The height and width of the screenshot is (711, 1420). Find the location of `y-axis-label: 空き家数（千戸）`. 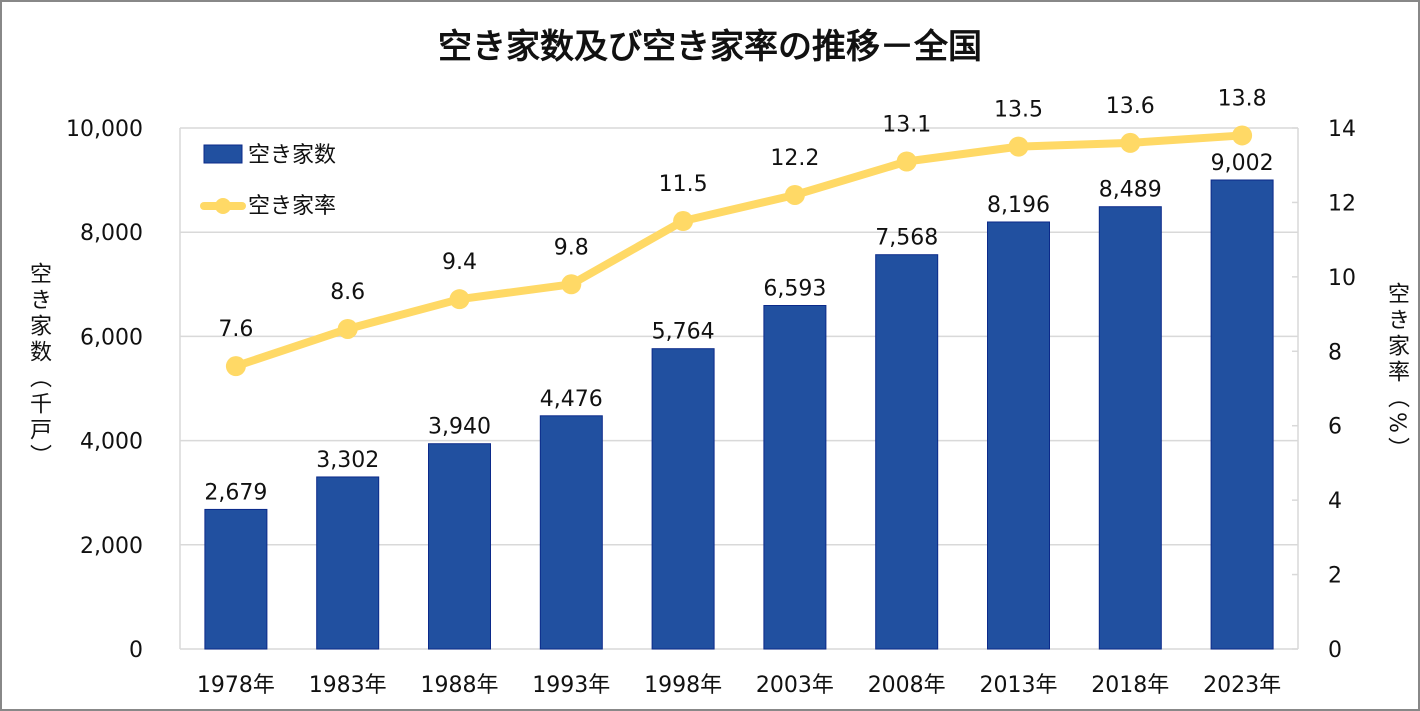

y-axis-label: 空き家数（千戸） is located at coordinates (38, 366).